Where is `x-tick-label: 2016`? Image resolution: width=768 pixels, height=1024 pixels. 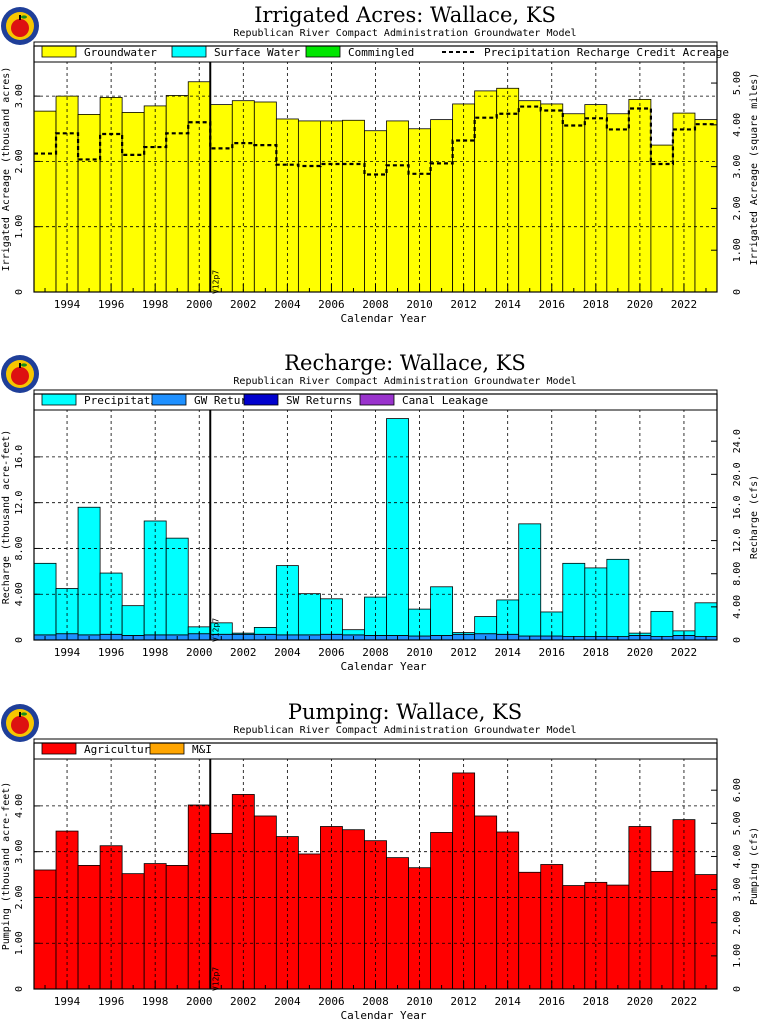 x-tick-label: 2016 is located at coordinates (552, 652).